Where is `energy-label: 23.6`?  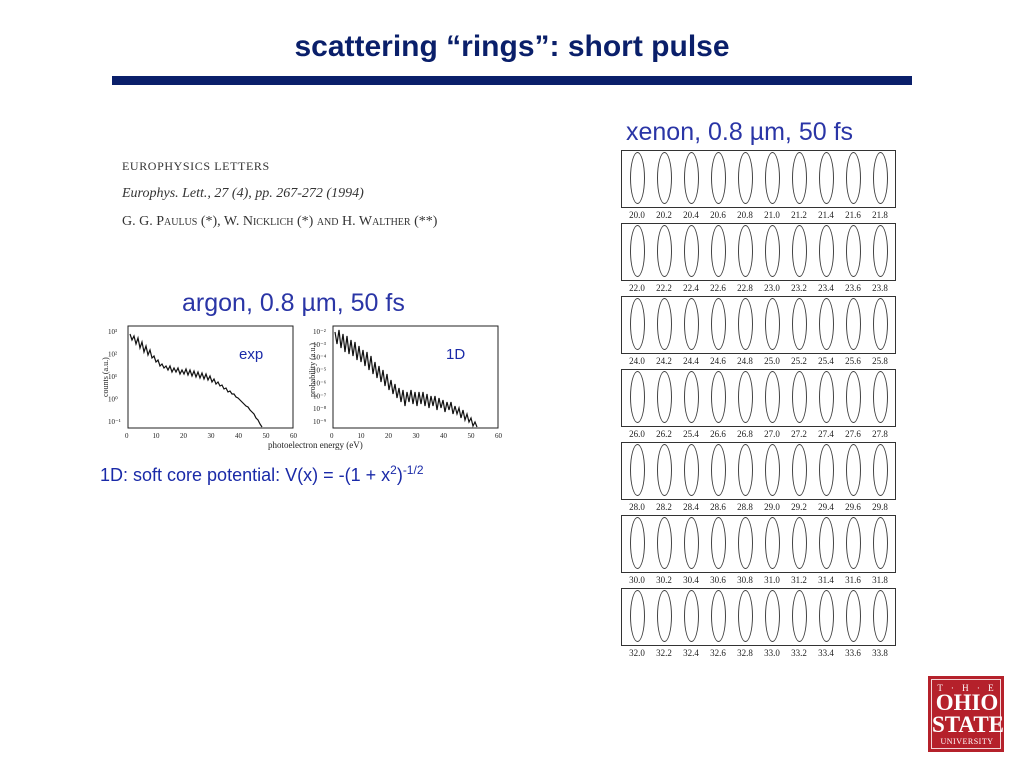
energy-label: 23.6 is located at coordinates (853, 288).